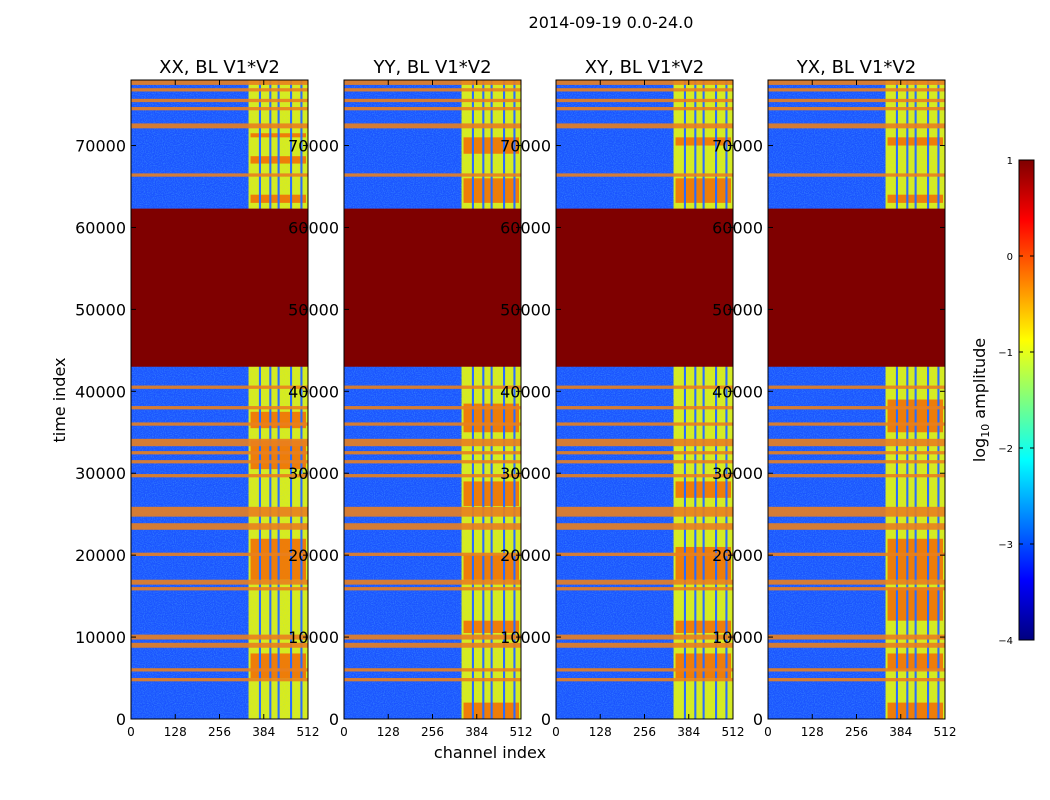  Describe the element at coordinates (856, 67) in the screenshot. I see `panel-title: YX, BL V1*V2` at that location.